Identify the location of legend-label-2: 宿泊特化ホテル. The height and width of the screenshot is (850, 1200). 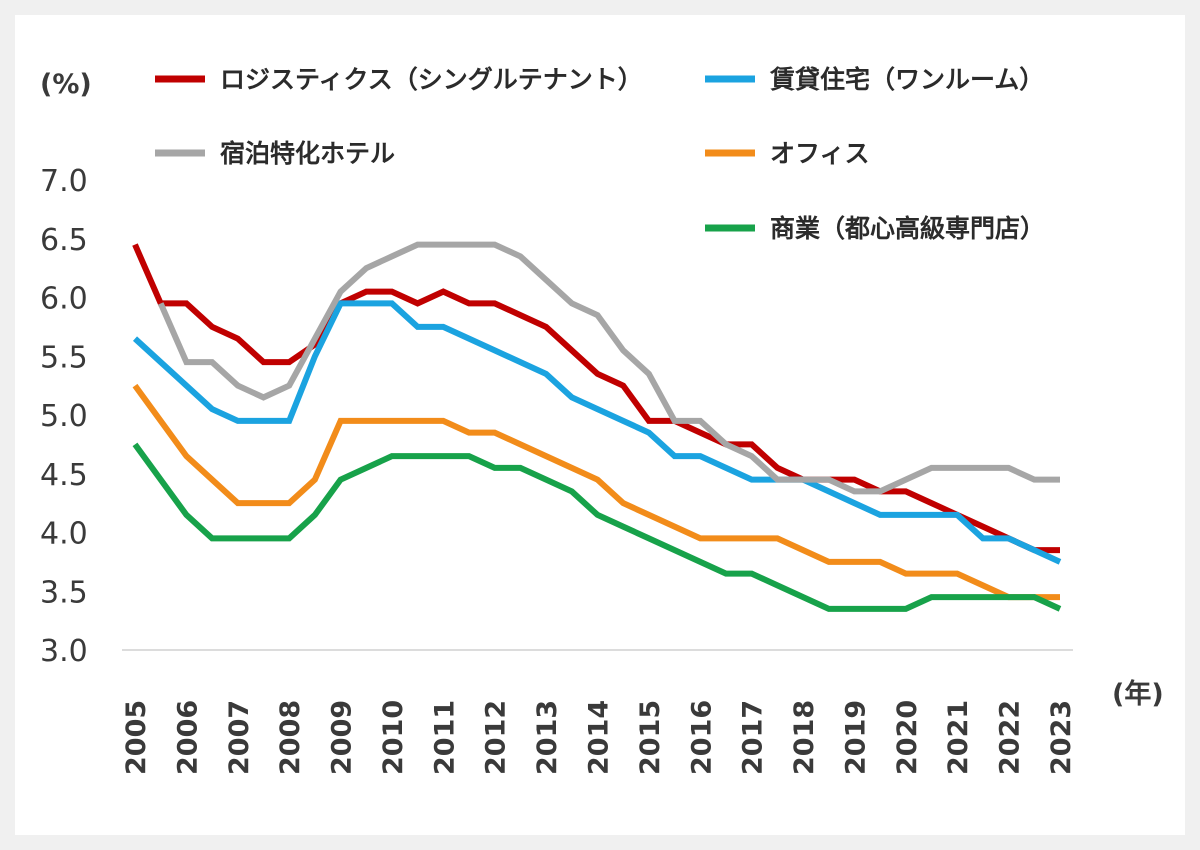
(307, 153).